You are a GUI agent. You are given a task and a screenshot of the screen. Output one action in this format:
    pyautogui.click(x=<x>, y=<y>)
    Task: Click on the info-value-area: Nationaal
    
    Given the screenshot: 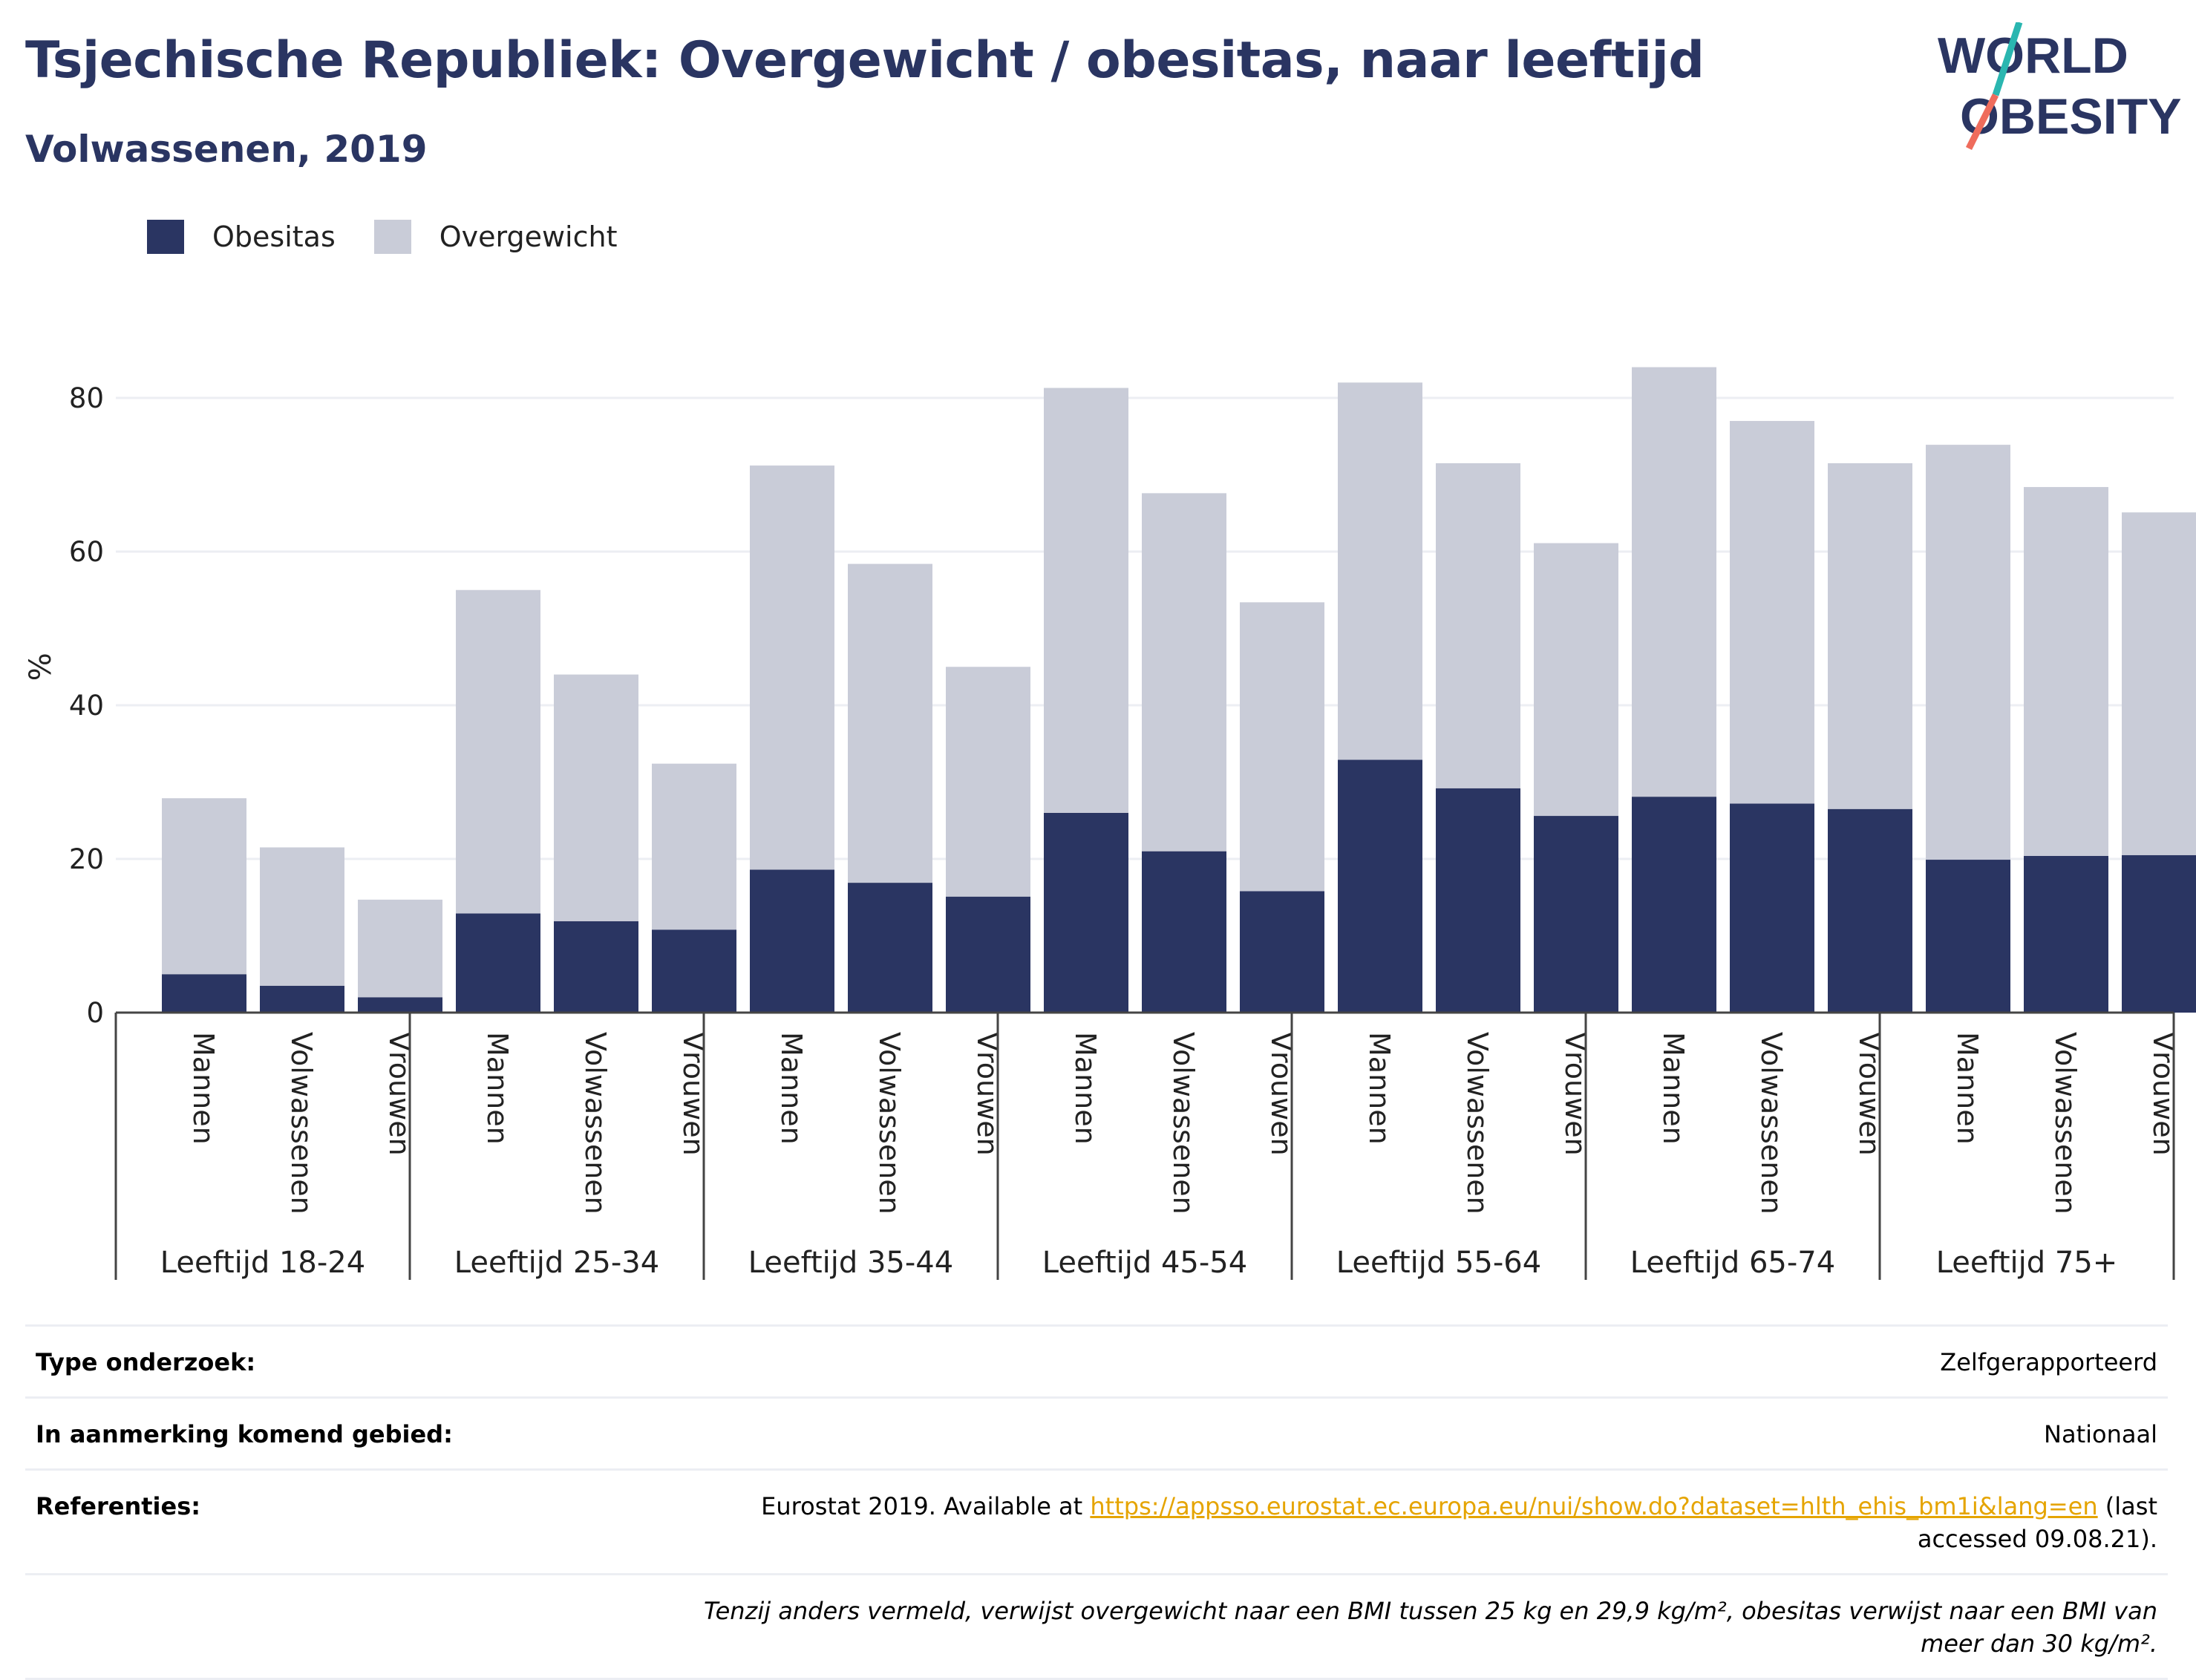 What is the action you would take?
    pyautogui.click(x=2100, y=1434)
    